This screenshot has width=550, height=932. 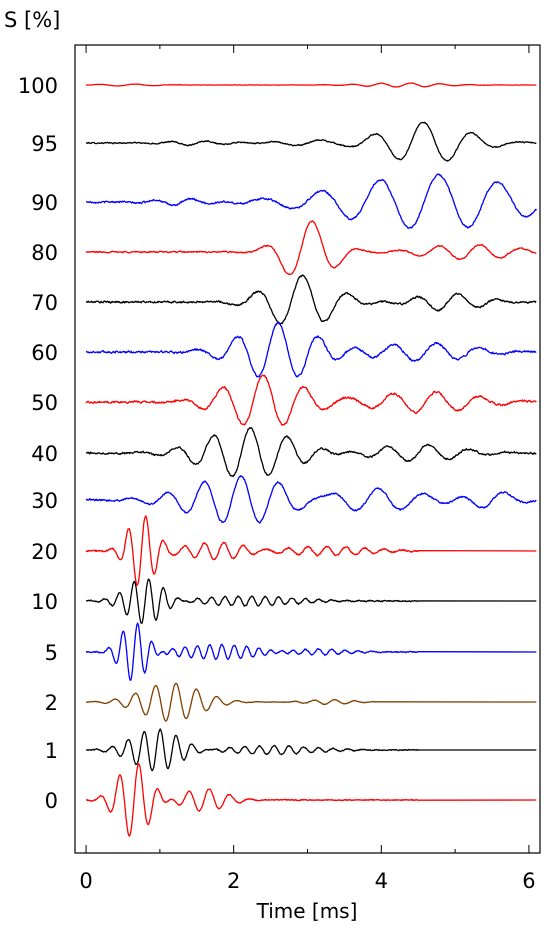 I want to click on x-tick-labels: 0 2 4 6, so click(x=307, y=881).